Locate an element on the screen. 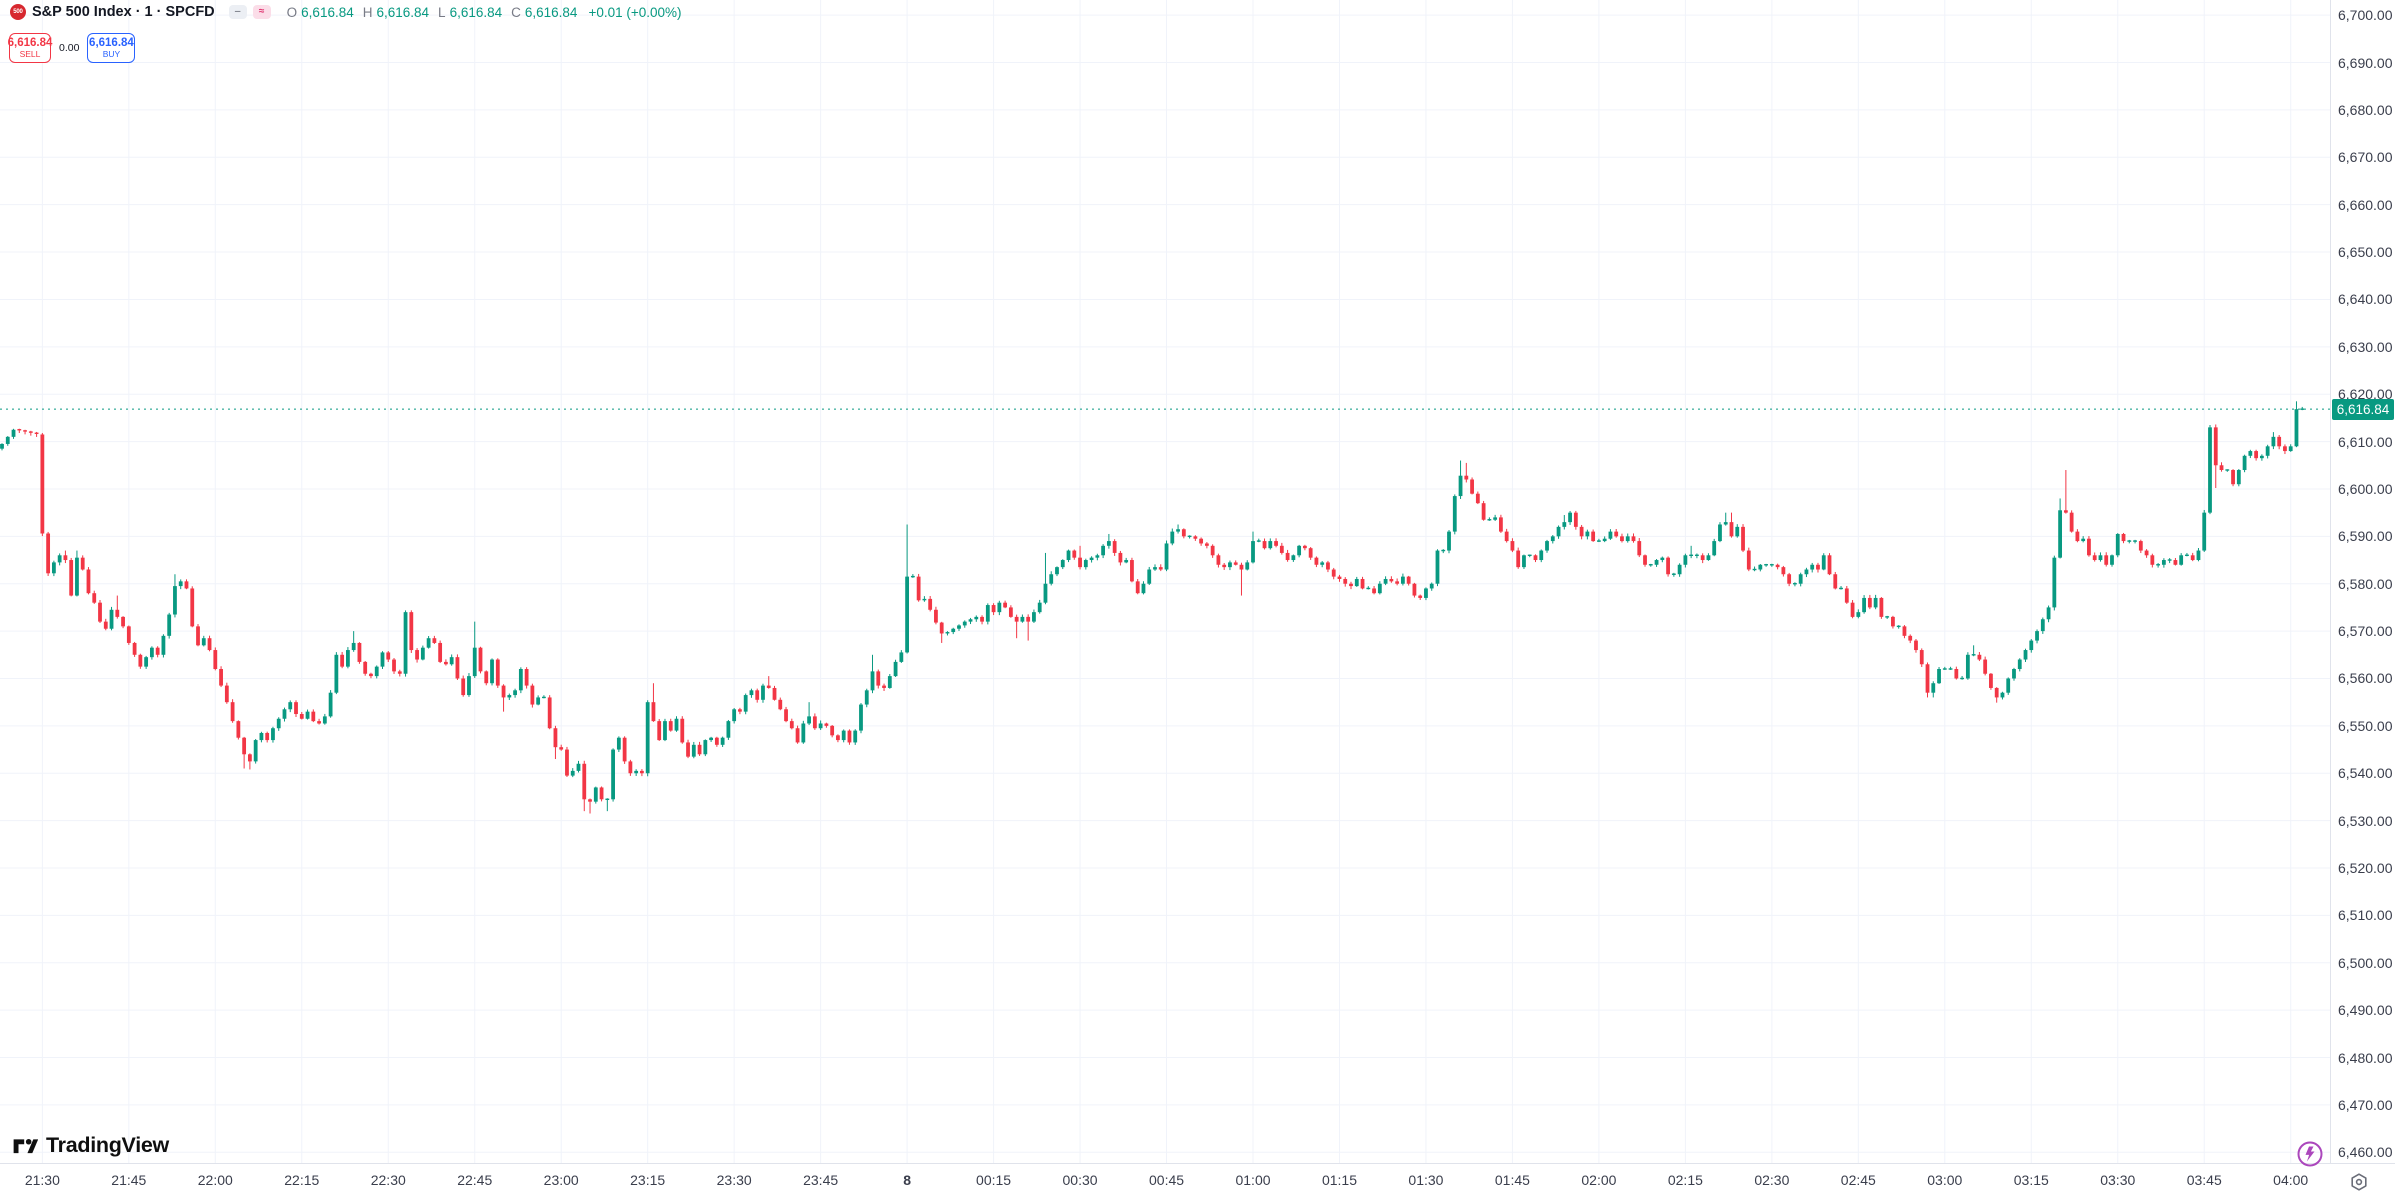 Image resolution: width=2395 pixels, height=1199 pixels. wave-icon: ≈ is located at coordinates (261, 12).